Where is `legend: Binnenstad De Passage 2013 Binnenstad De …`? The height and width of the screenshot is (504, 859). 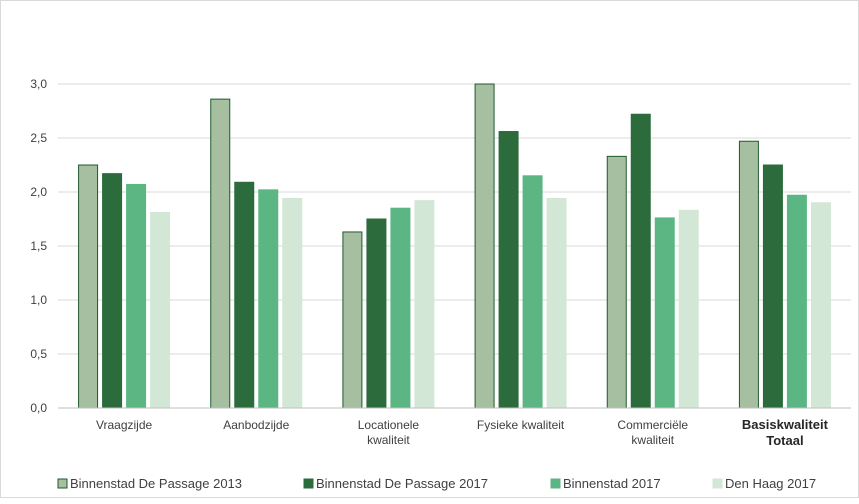
legend: Binnenstad De Passage 2013 Binnenstad De … is located at coordinates (436, 483).